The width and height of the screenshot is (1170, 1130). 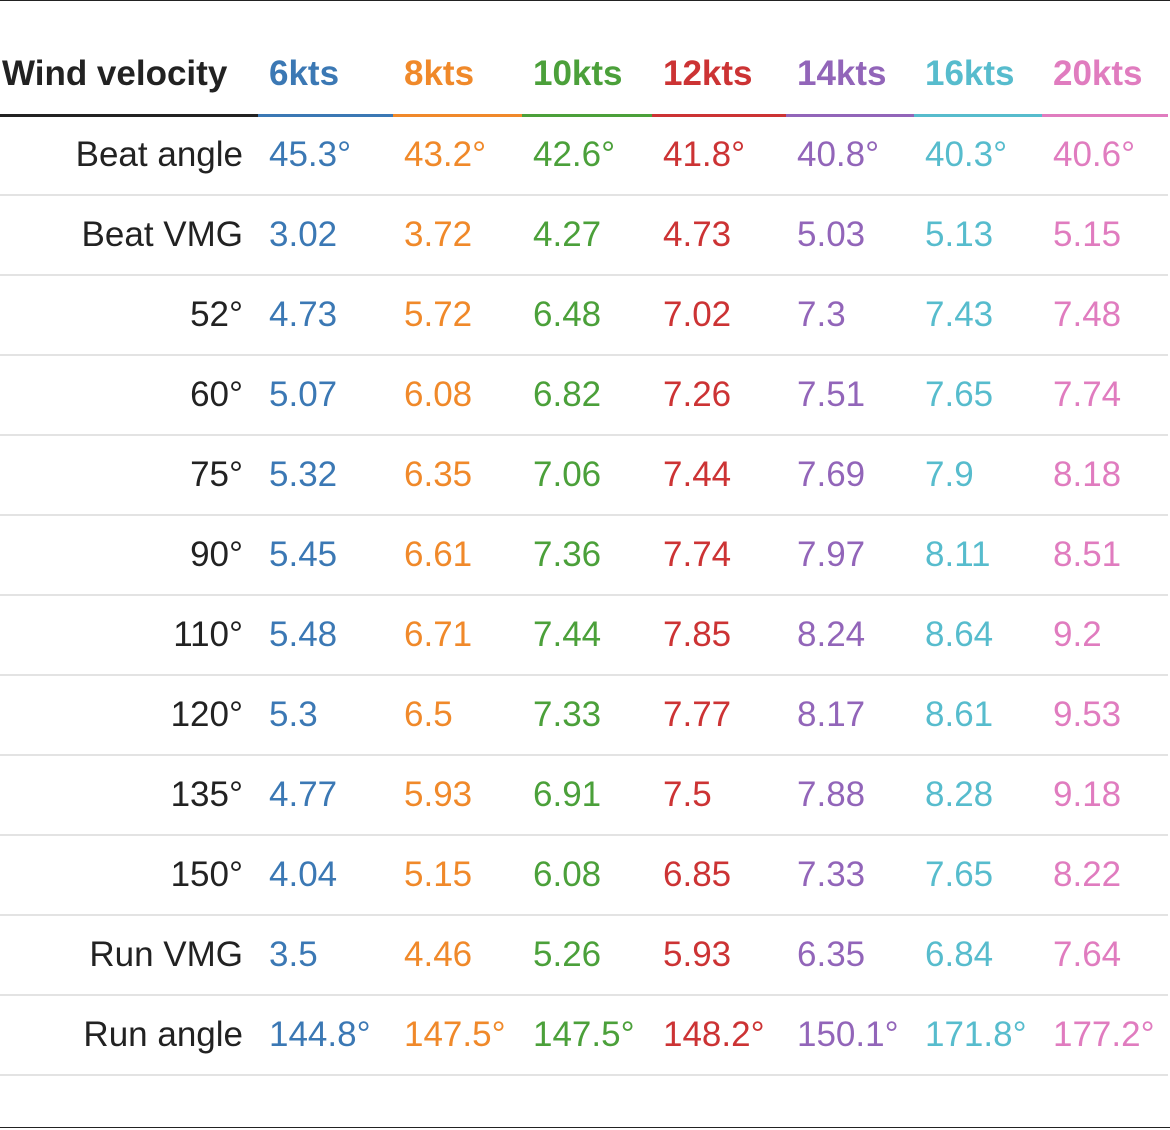 What do you see at coordinates (129, 395) in the screenshot?
I see `row-label: 60°` at bounding box center [129, 395].